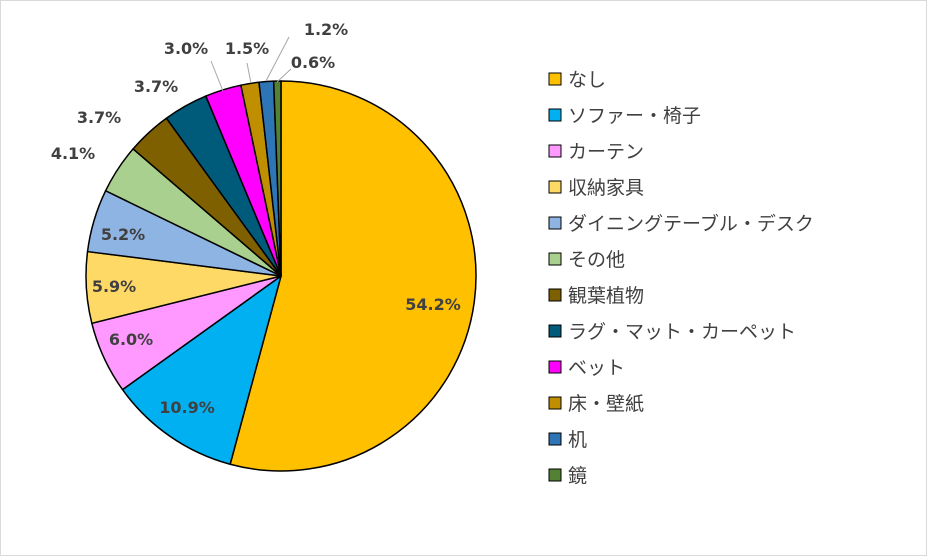  Describe the element at coordinates (577, 476) in the screenshot. I see `legend-entry: 鏡` at that location.